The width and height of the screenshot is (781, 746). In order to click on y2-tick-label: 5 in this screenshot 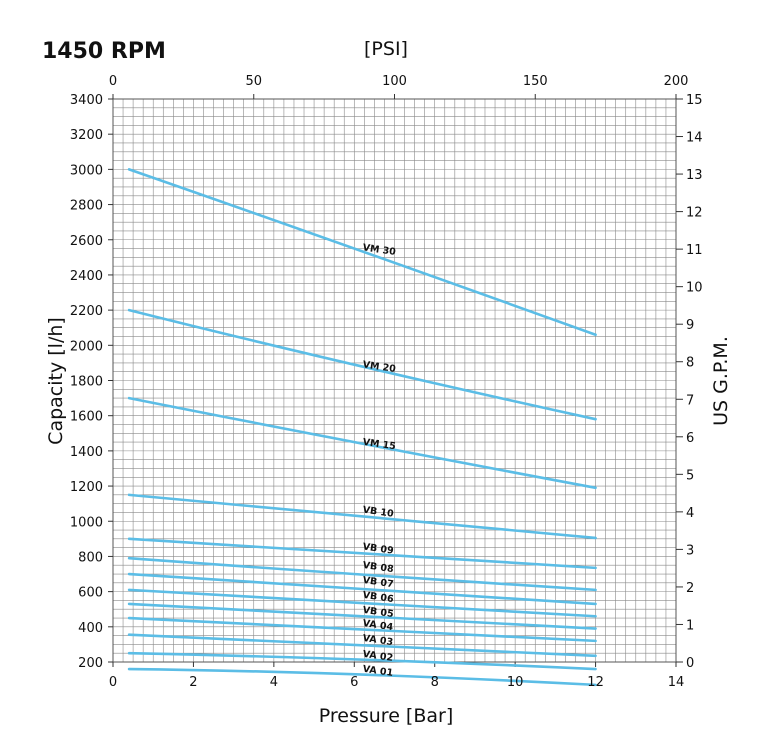, I will do `click(690, 475)`.